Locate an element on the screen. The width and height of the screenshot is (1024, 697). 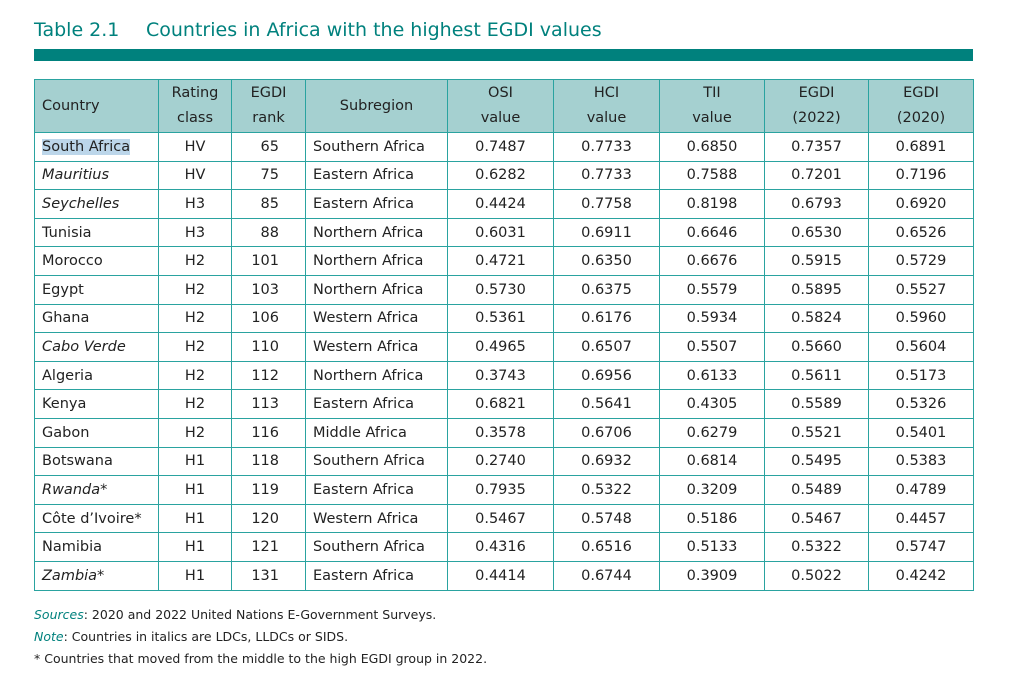
cell-egdi2022: 0.5521 is located at coordinates (816, 432).